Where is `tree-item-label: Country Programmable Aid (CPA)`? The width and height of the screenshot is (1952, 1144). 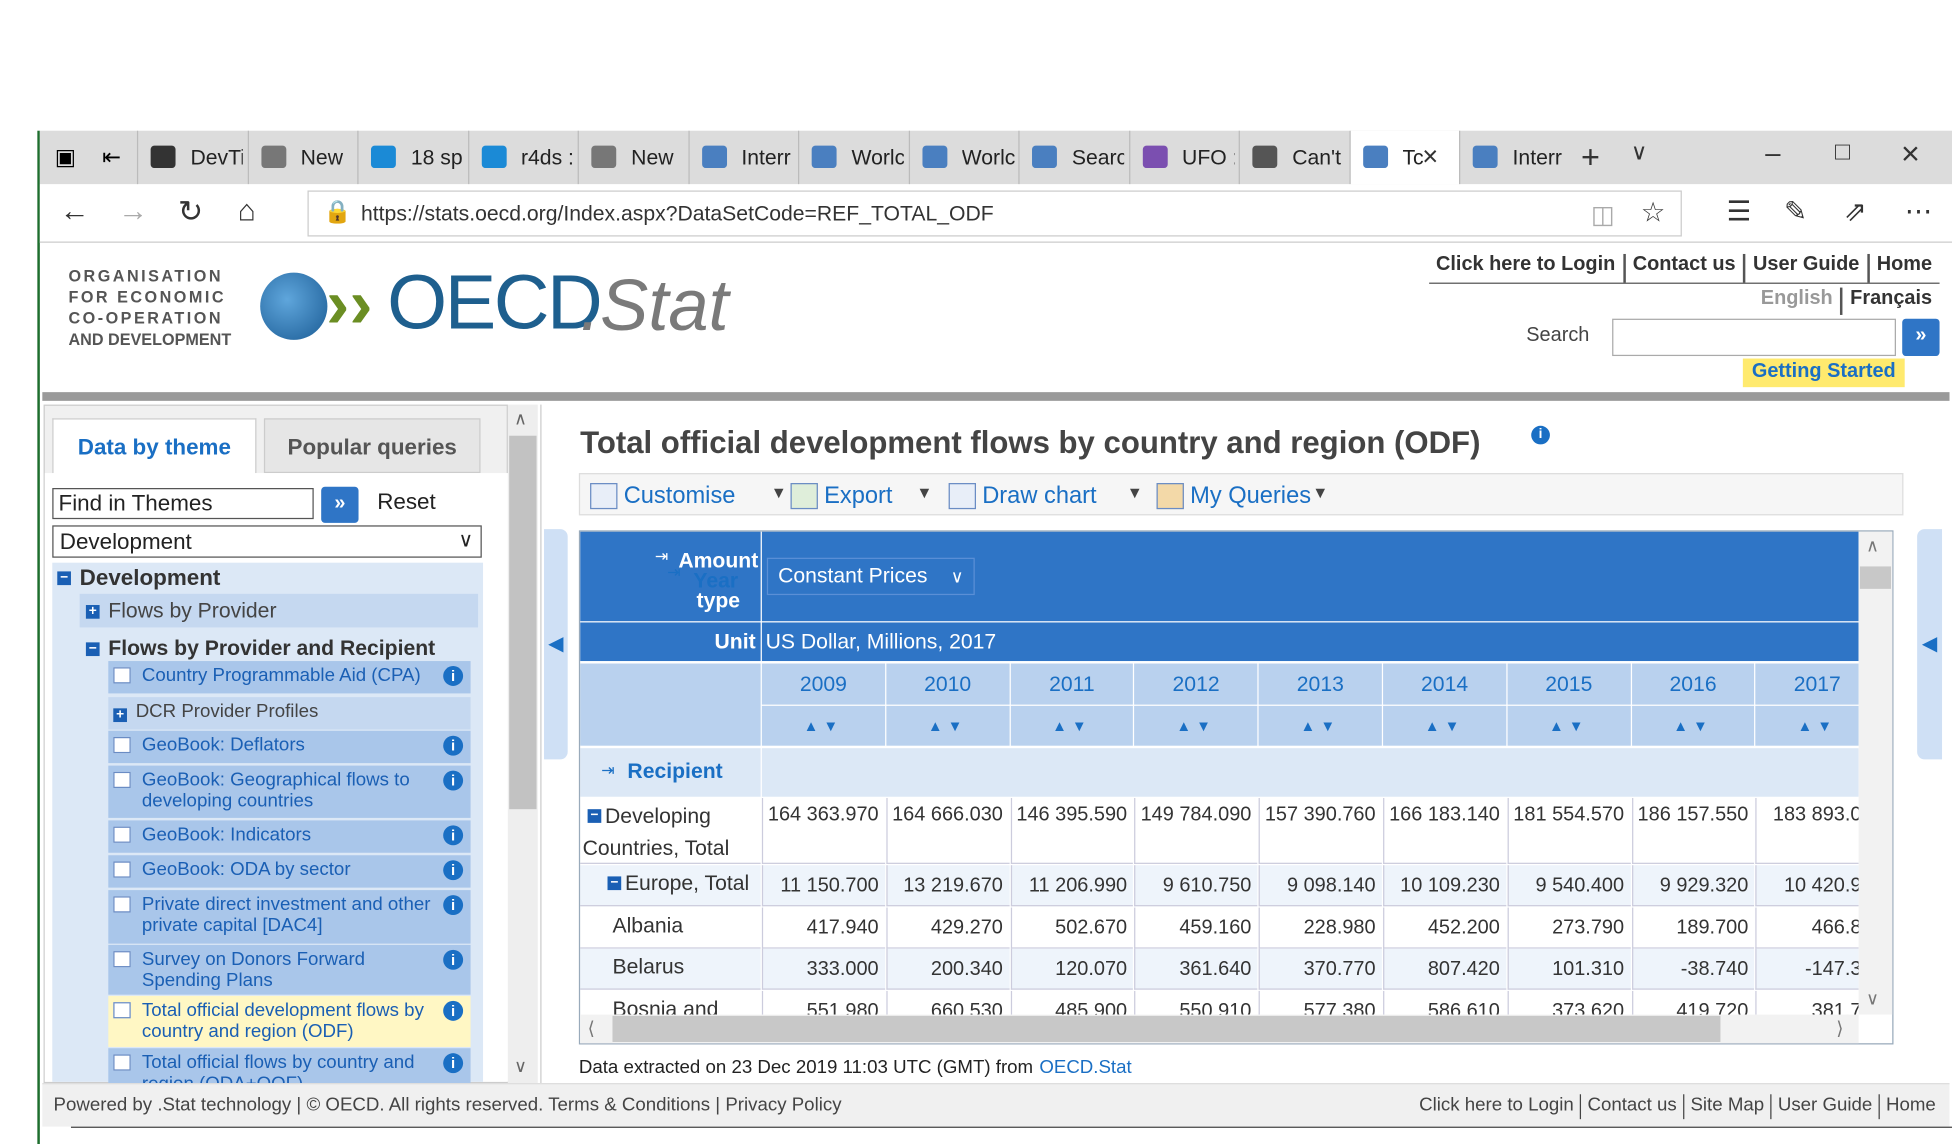 tree-item-label: Country Programmable Aid (CPA) is located at coordinates (281, 675).